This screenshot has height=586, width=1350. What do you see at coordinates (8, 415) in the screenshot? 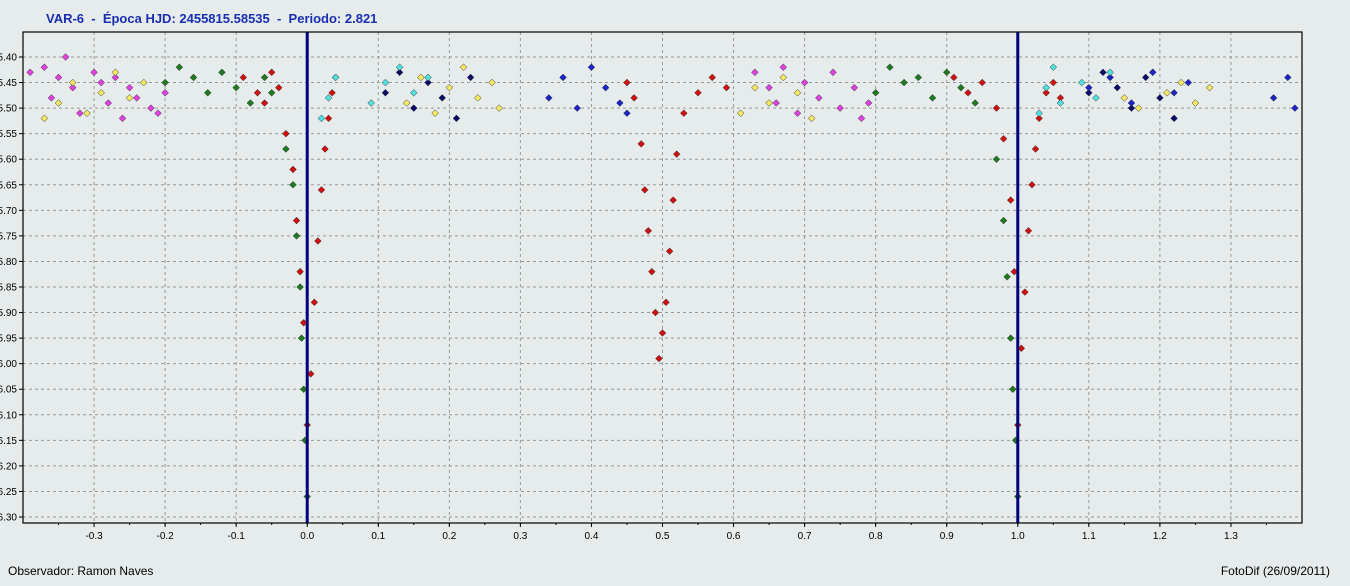
I see `y-tick-label: 16.10` at bounding box center [8, 415].